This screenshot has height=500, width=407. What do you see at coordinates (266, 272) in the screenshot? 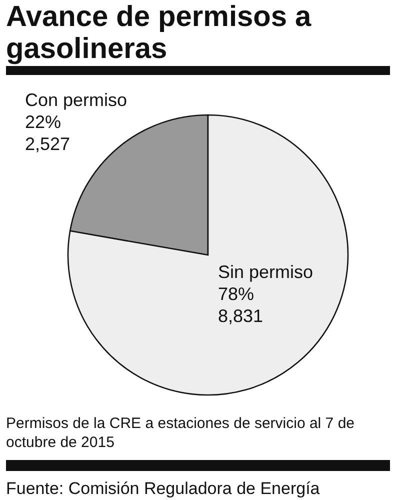
I see `slice-label: Sin permiso` at bounding box center [266, 272].